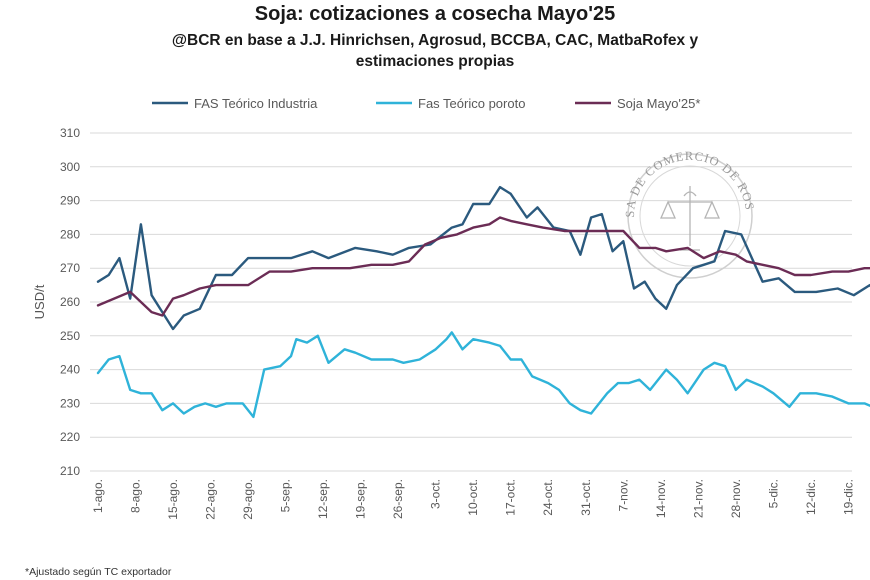 This screenshot has width=870, height=580. I want to click on x-tick-label: 1-ago., so click(98, 496).